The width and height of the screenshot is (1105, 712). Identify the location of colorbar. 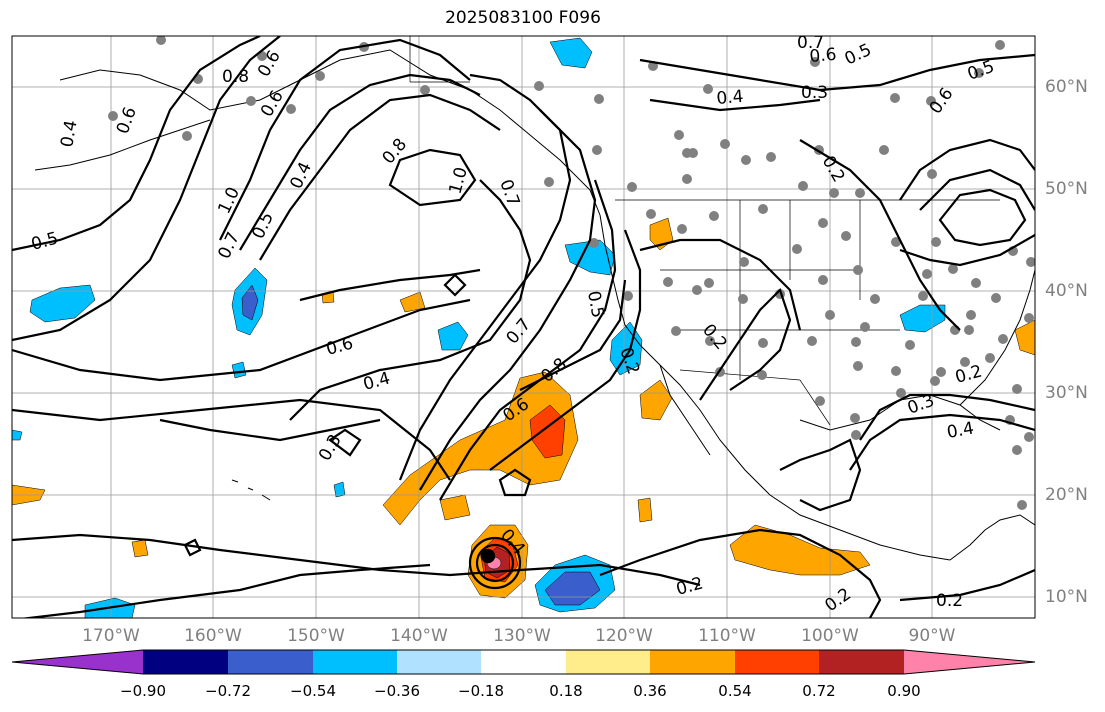
(523, 662).